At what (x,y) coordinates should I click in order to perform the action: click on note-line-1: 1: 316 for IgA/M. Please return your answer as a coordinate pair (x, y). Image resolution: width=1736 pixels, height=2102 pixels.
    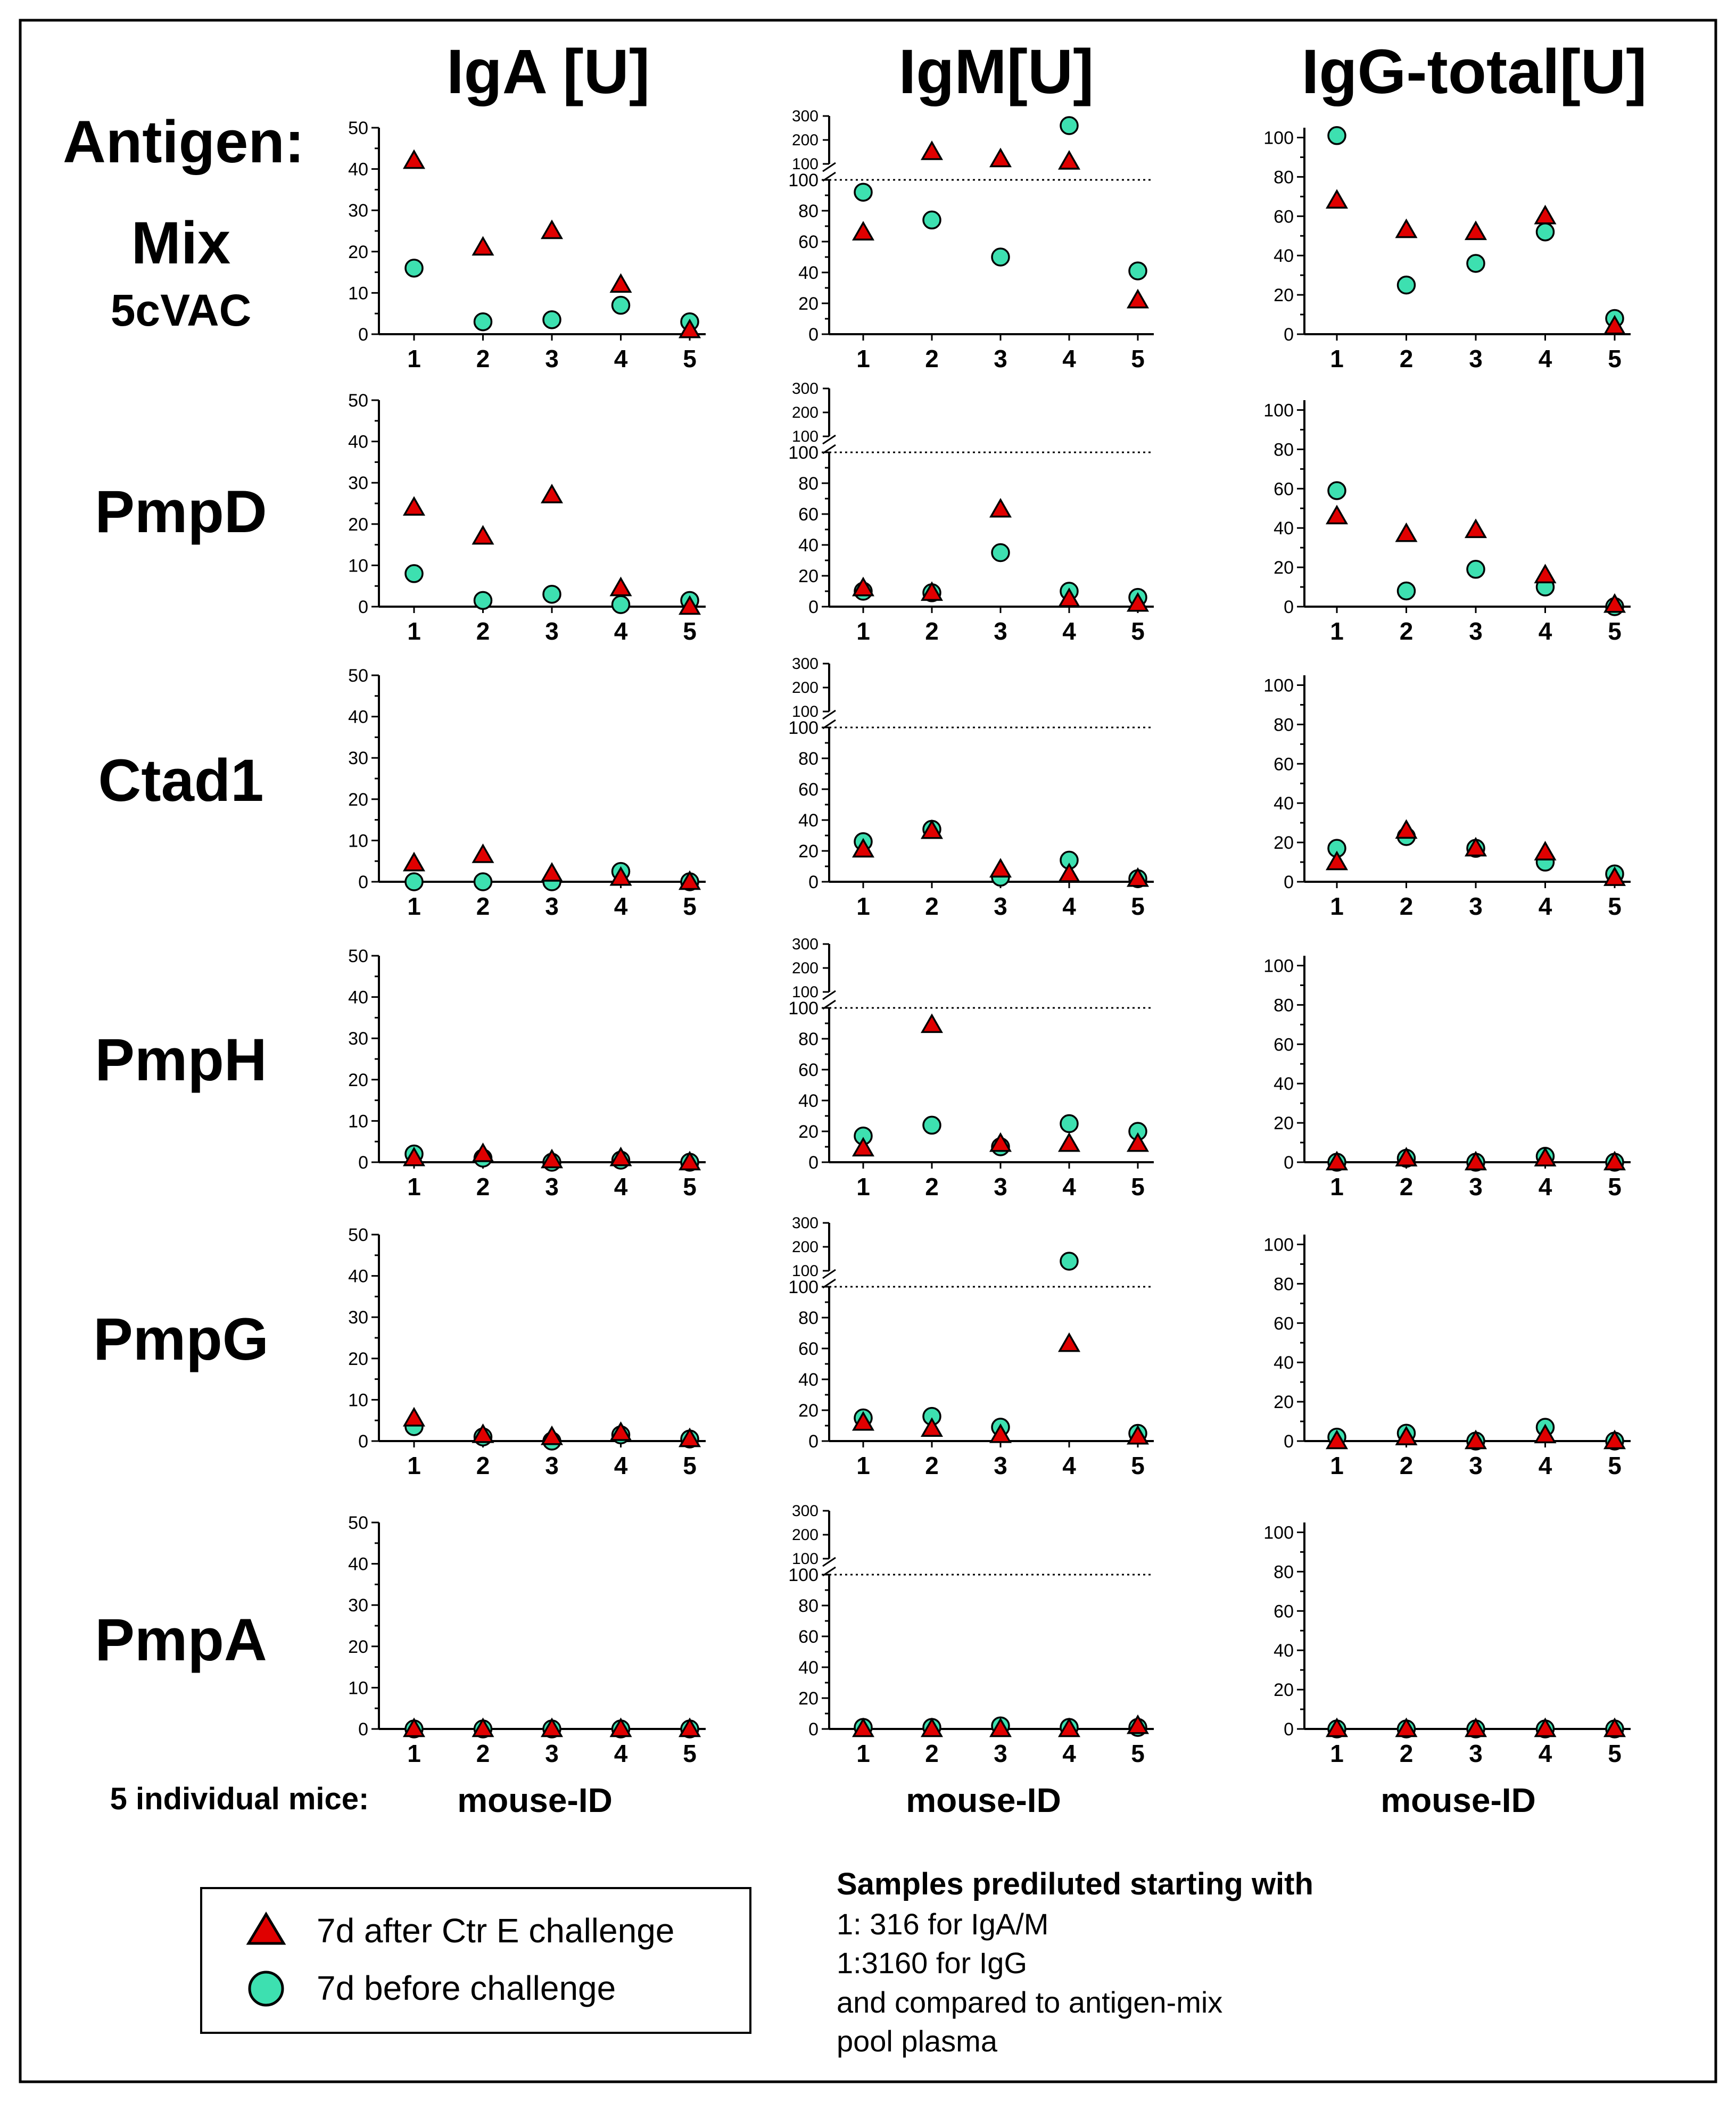
    Looking at the image, I should click on (942, 1924).